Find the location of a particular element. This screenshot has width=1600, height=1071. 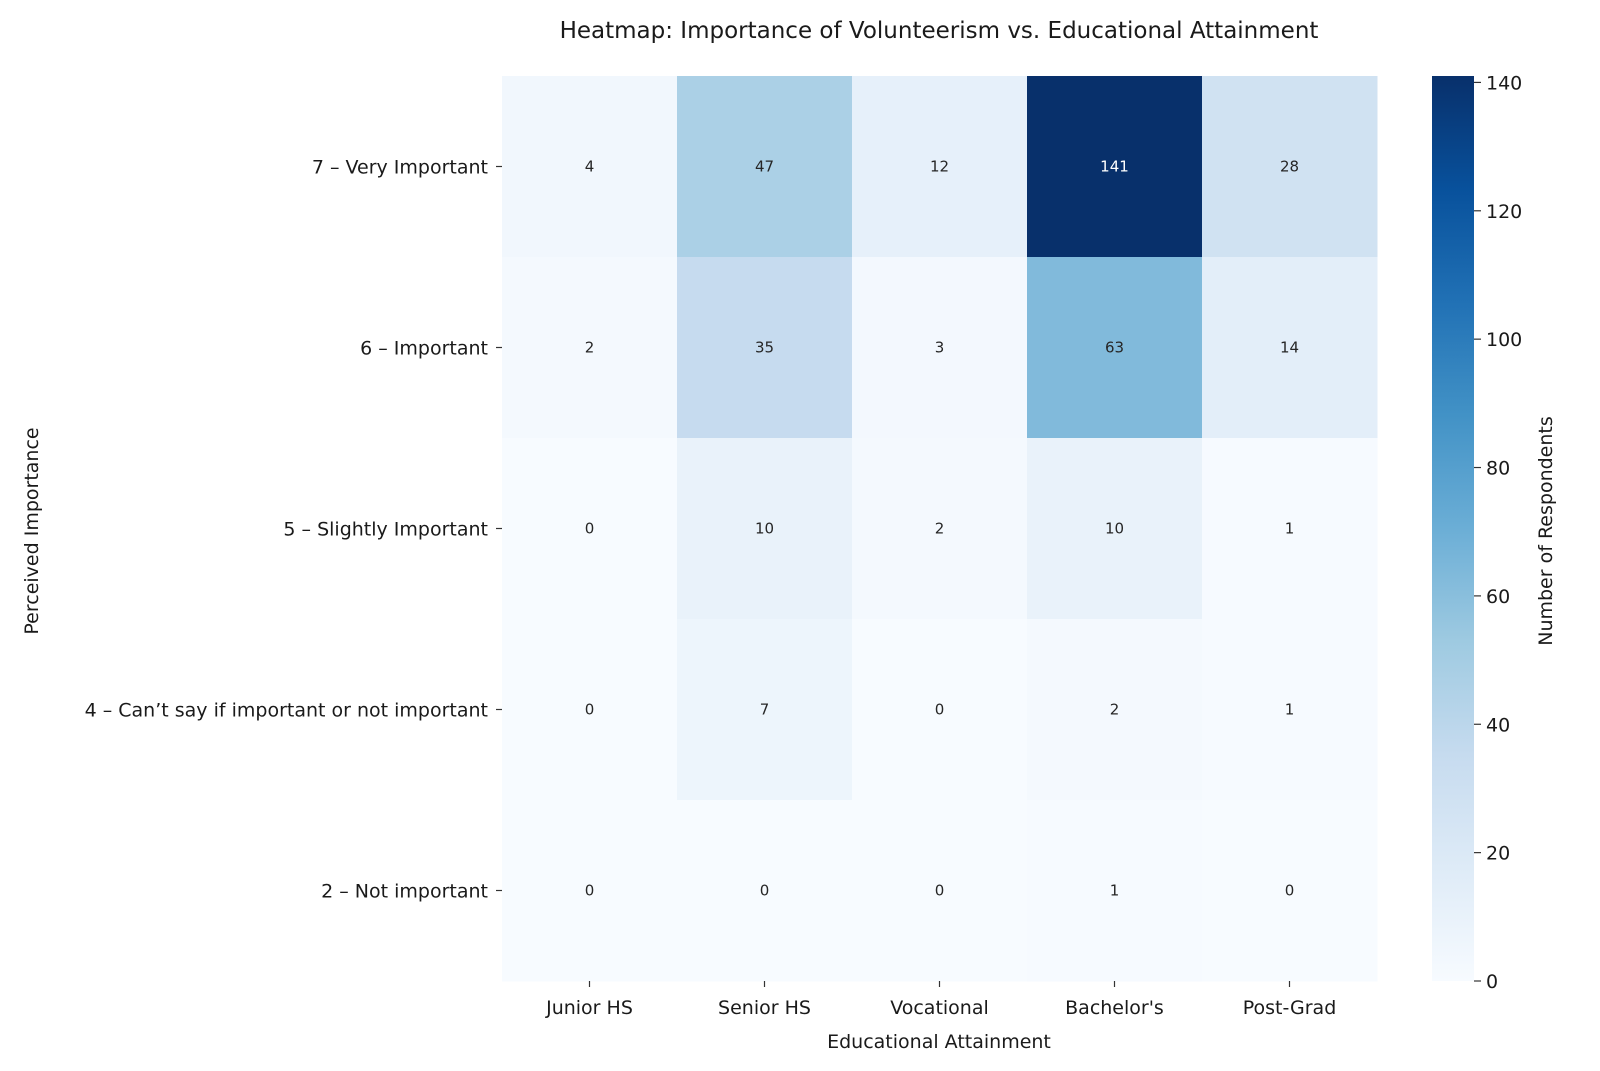

cell-value-r2-c1: 10 is located at coordinates (764, 529).